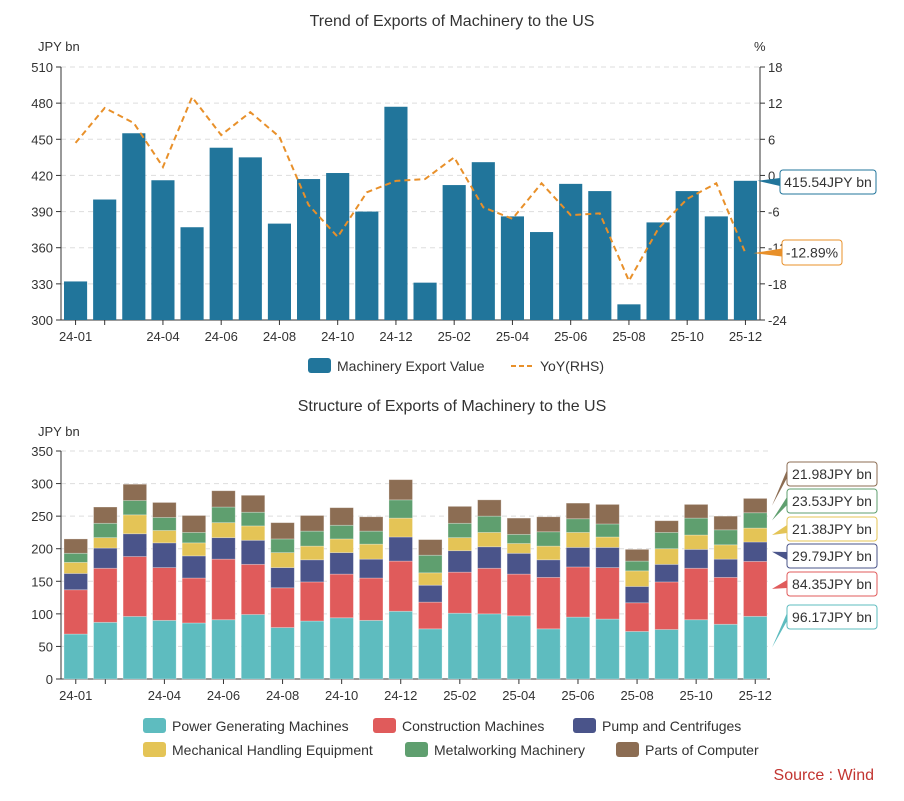 The height and width of the screenshot is (801, 904). Describe the element at coordinates (771, 139) in the screenshot. I see `y-right-tick-label: 6` at that location.